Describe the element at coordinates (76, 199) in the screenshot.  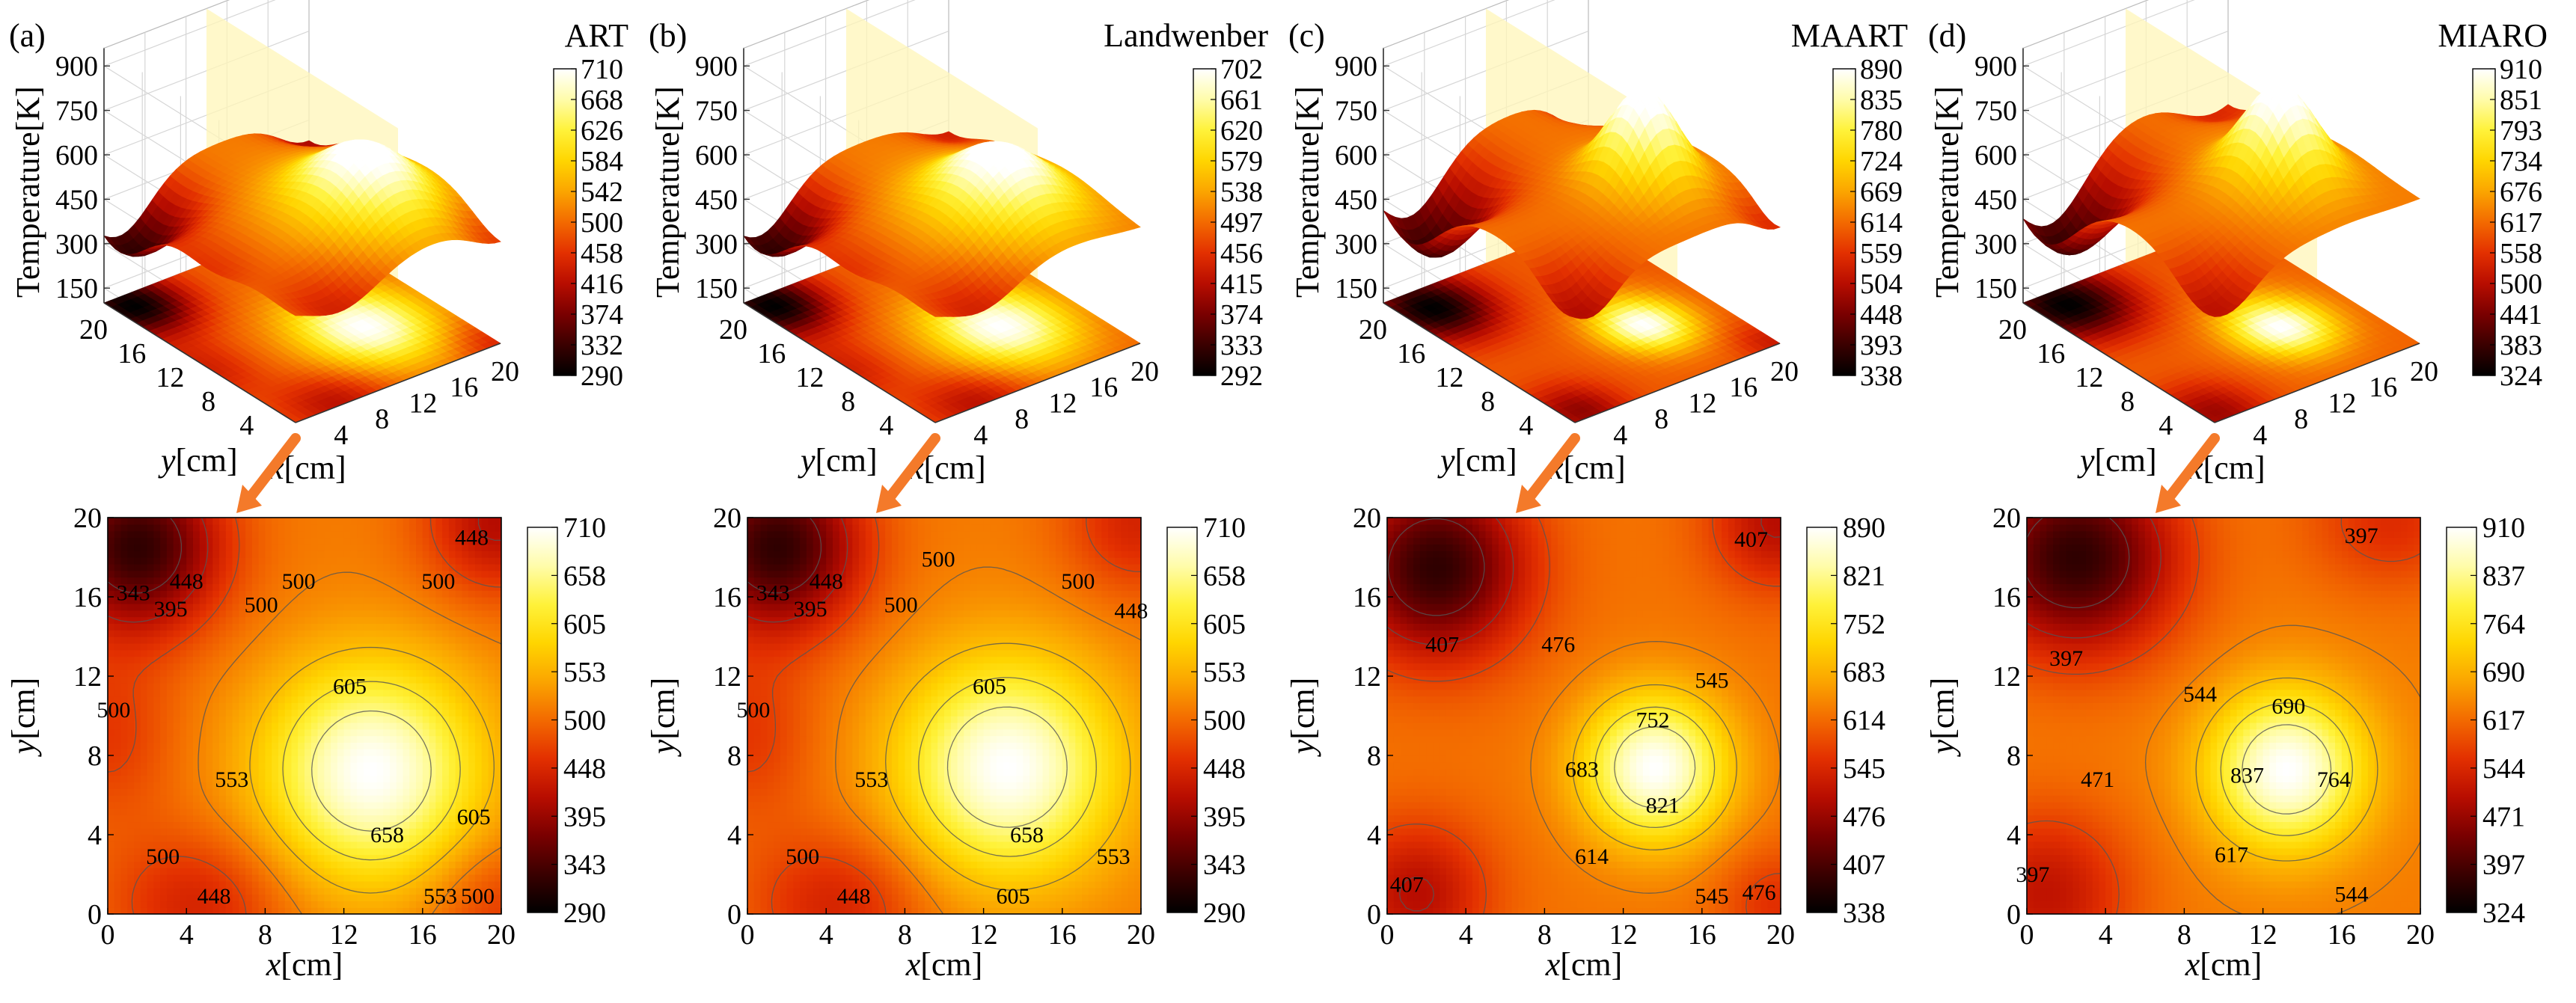
I see `z-tick-label: 450` at that location.